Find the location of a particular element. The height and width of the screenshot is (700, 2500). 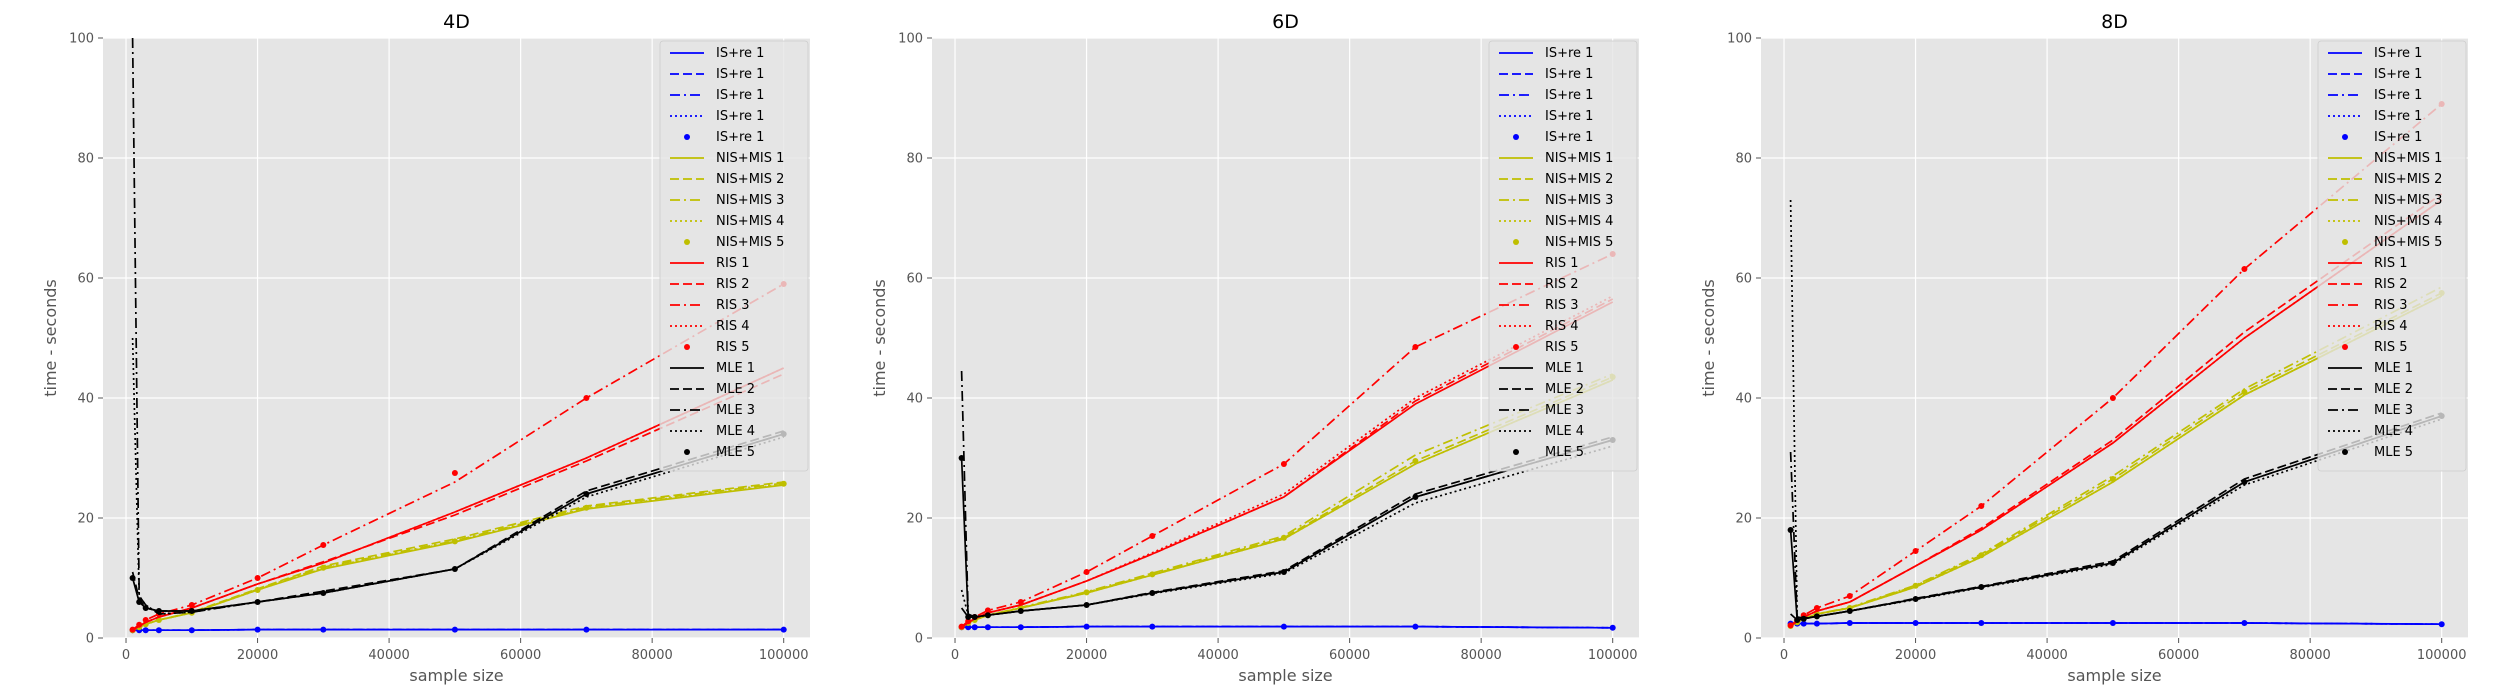

legend-label: RIS 1 is located at coordinates (1562, 263).